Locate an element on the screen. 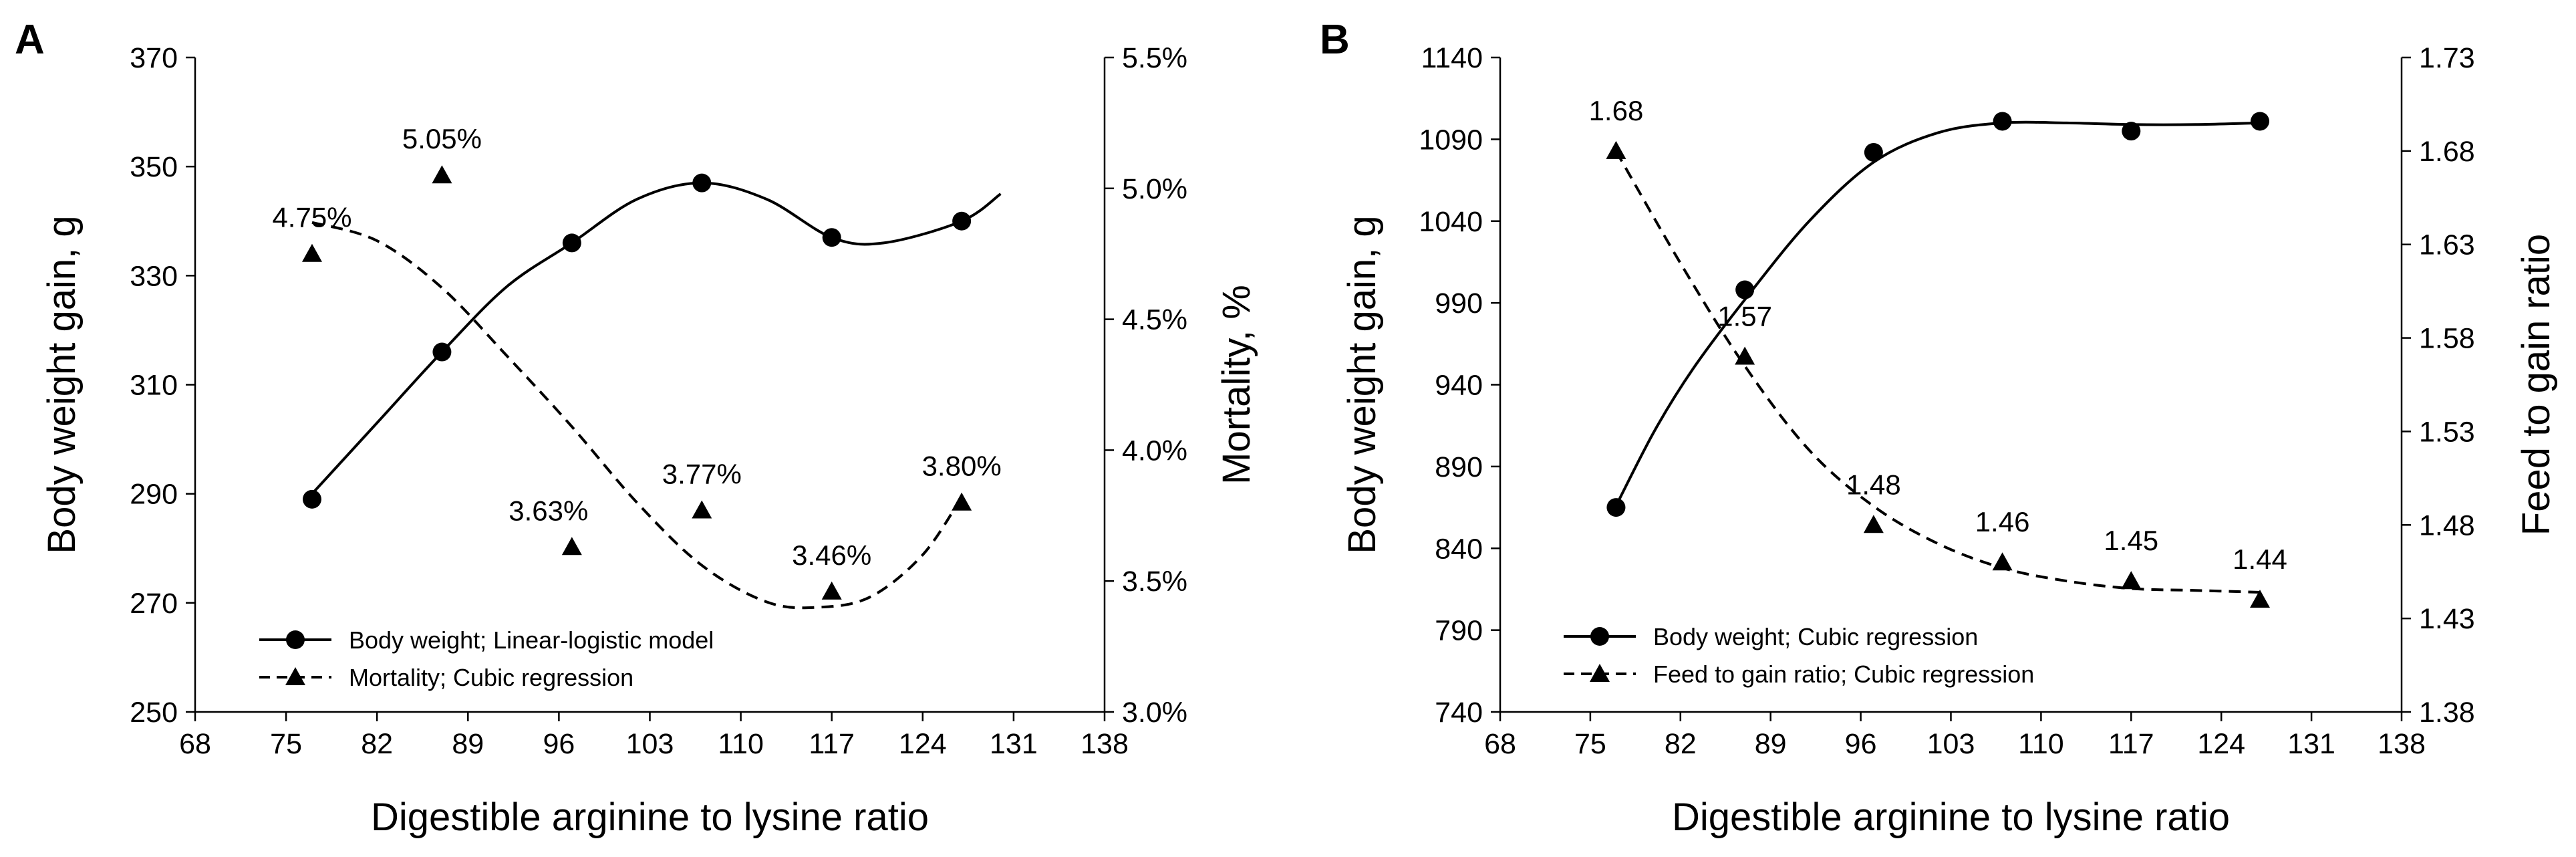  y-tick-label: 740 is located at coordinates (1459, 713).